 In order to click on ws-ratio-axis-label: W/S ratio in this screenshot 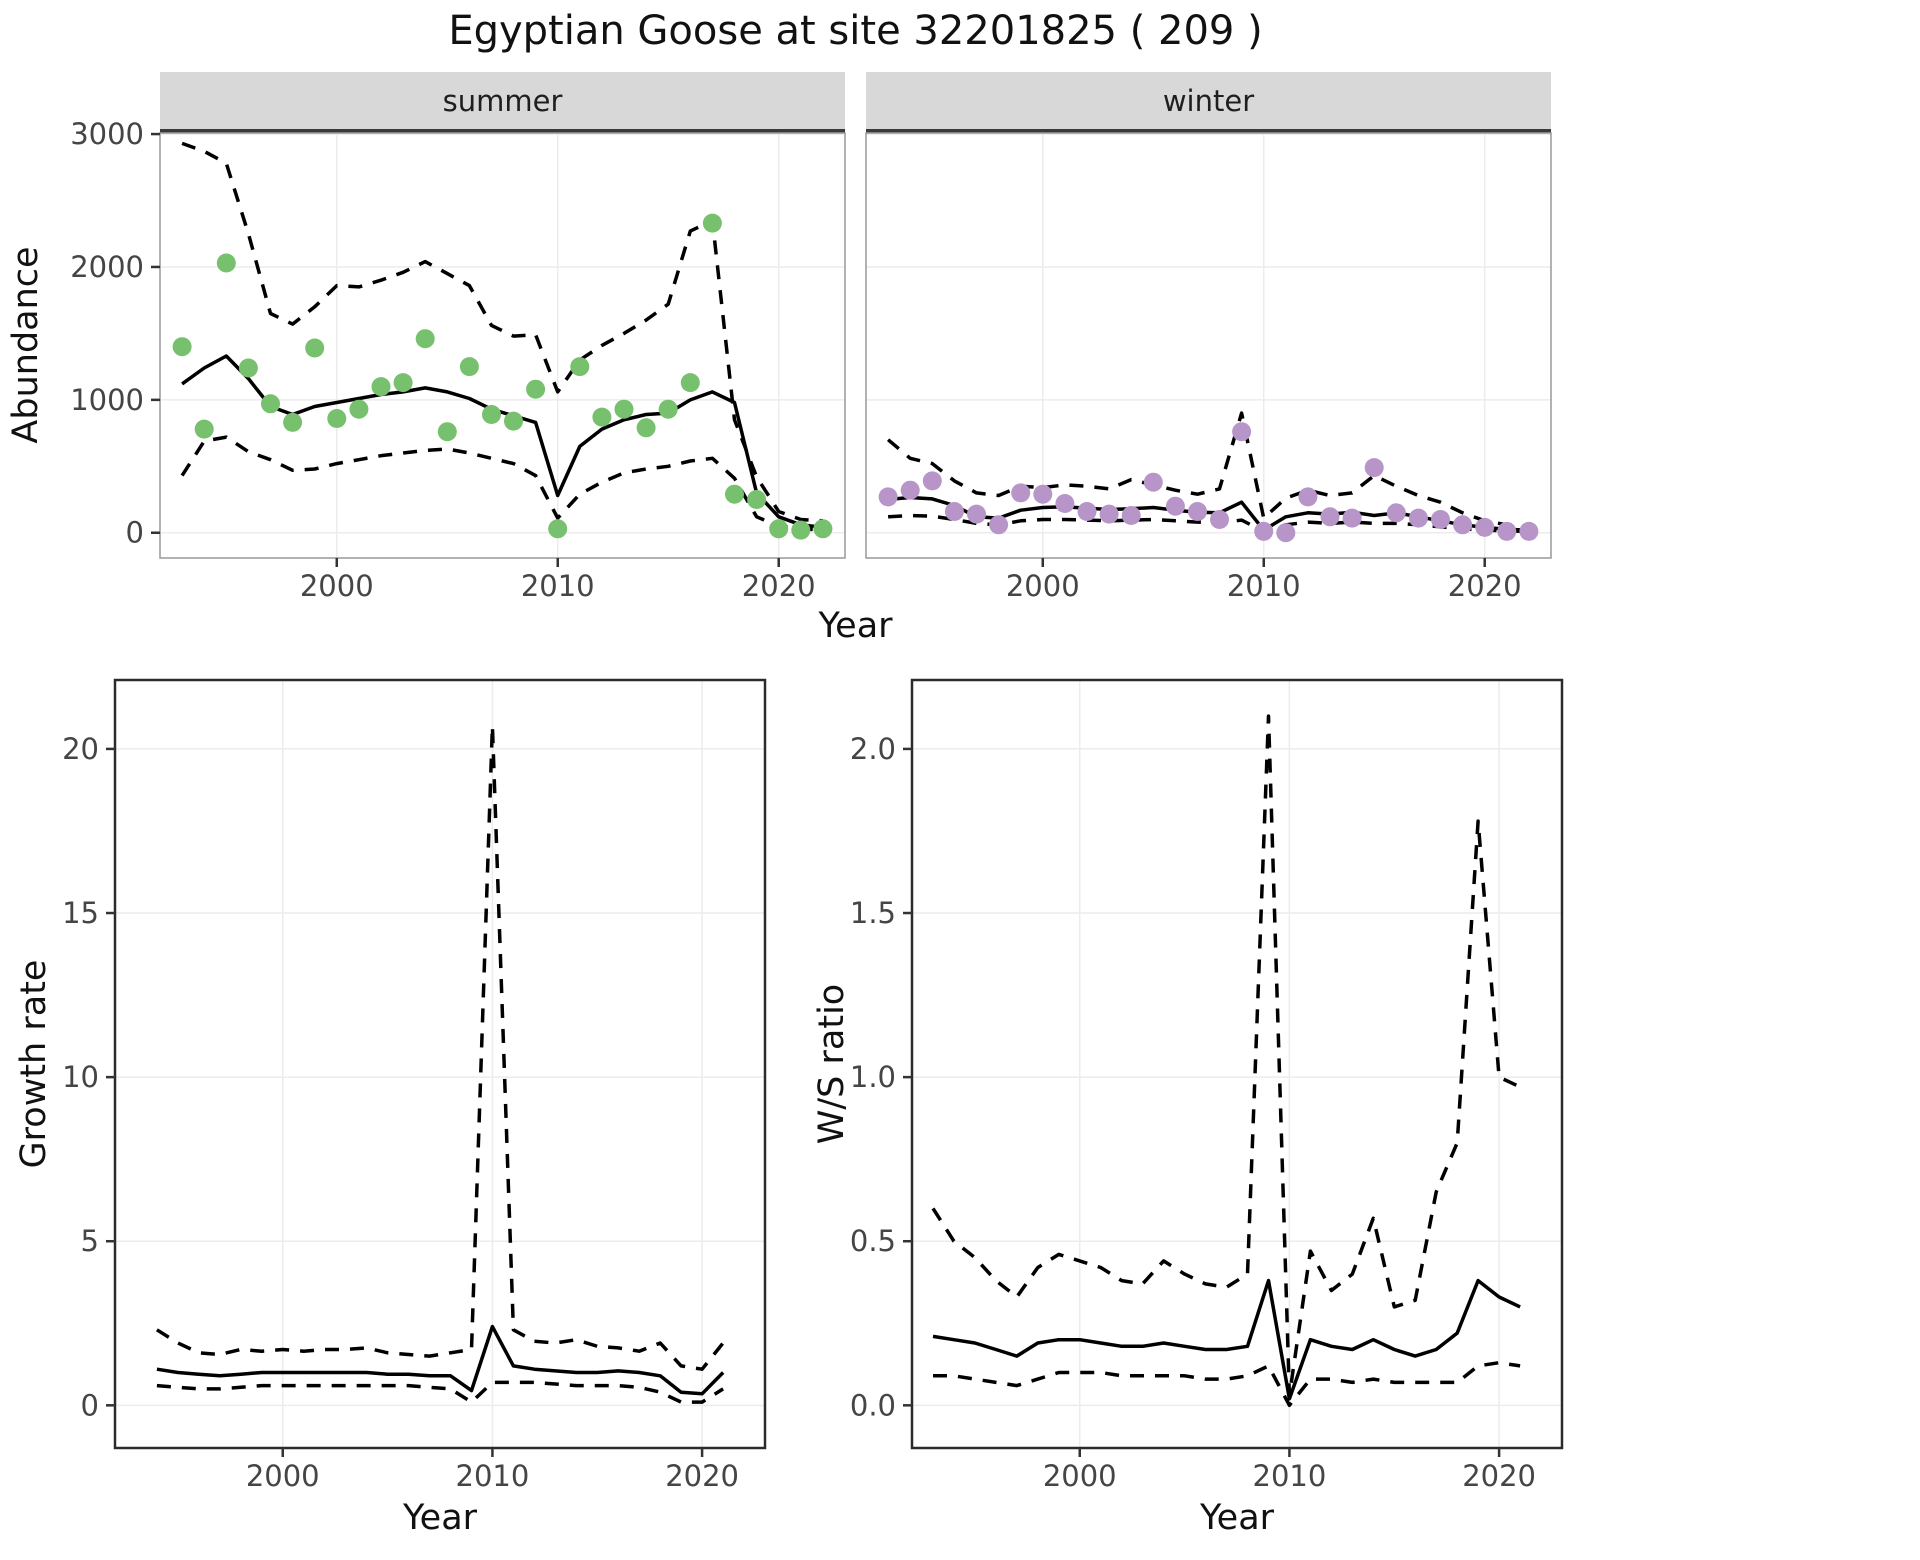, I will do `click(832, 1064)`.